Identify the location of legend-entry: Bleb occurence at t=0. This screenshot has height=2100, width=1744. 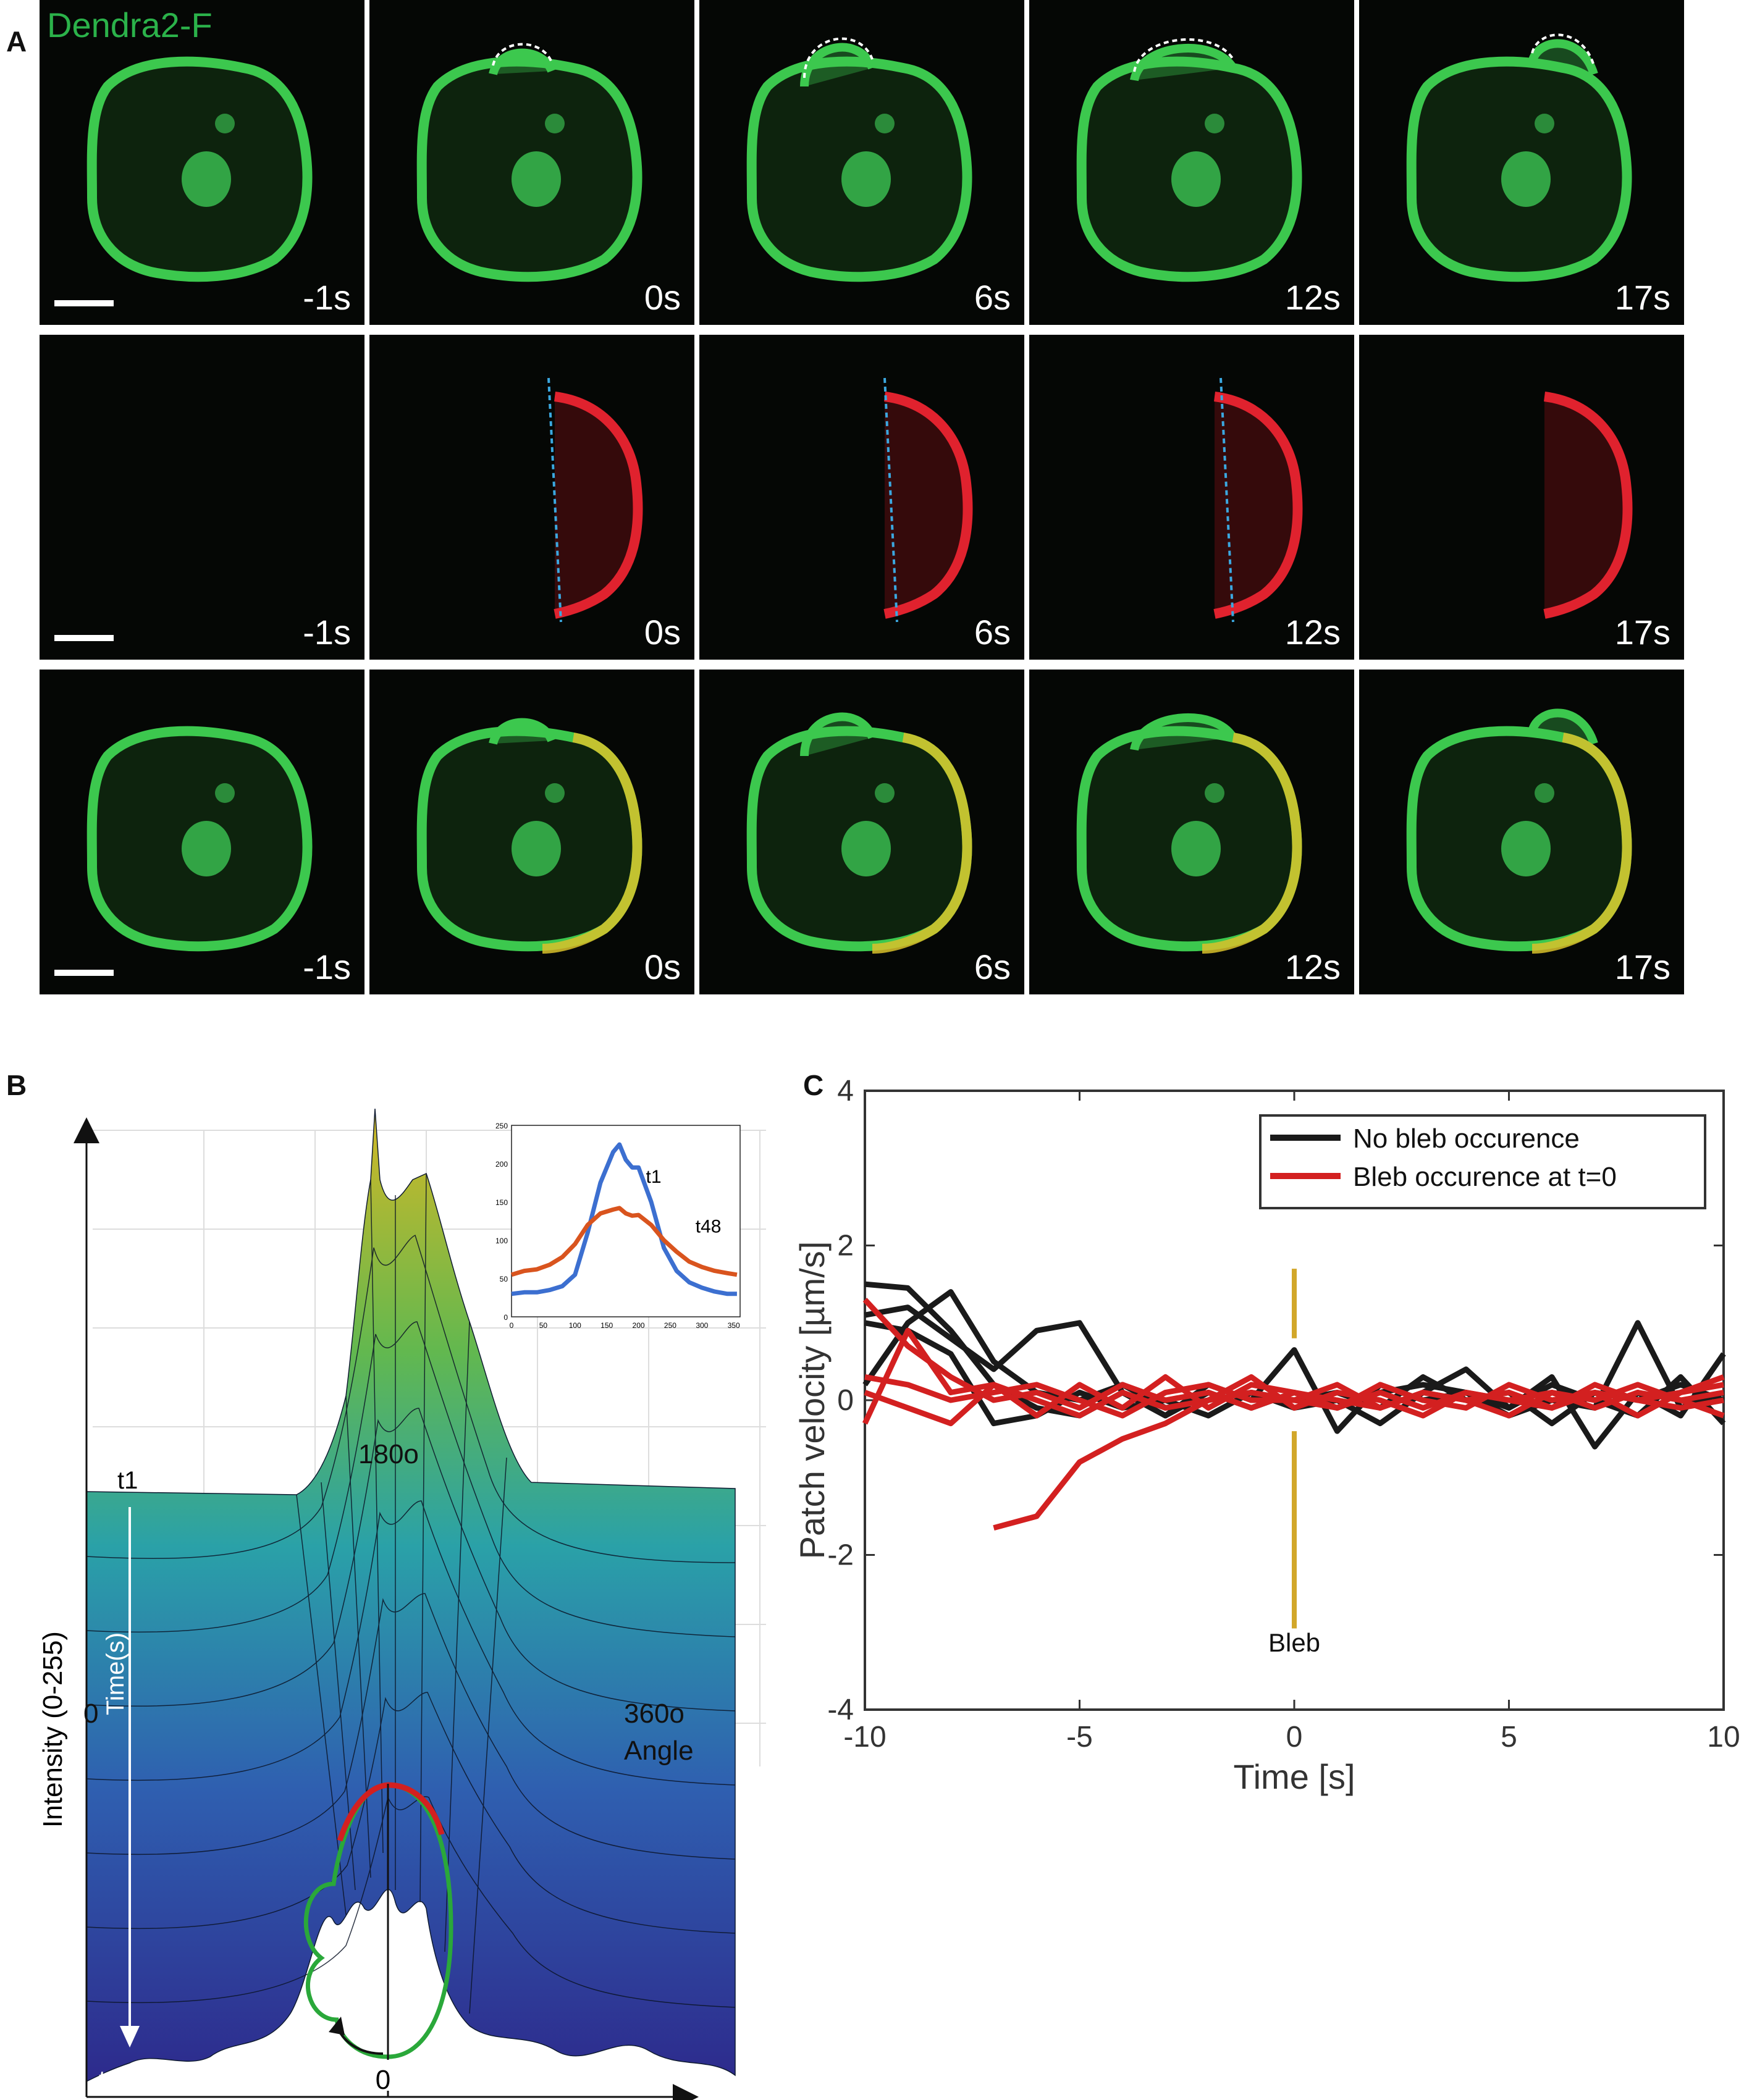
(1485, 1177).